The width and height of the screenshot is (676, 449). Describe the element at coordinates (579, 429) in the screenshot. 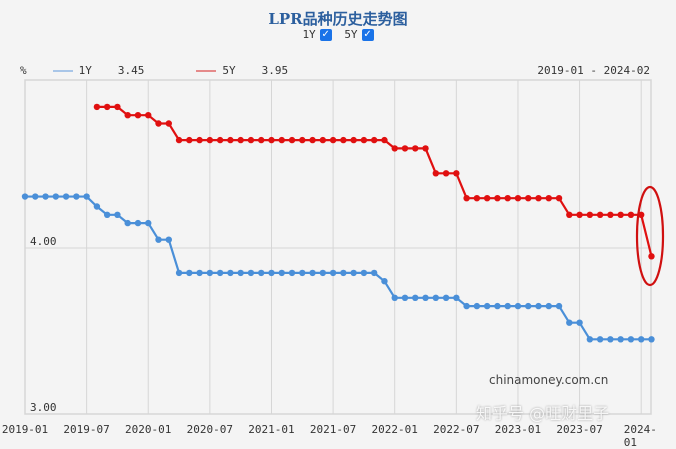

I see `x-tick-label: 2023-07` at that location.